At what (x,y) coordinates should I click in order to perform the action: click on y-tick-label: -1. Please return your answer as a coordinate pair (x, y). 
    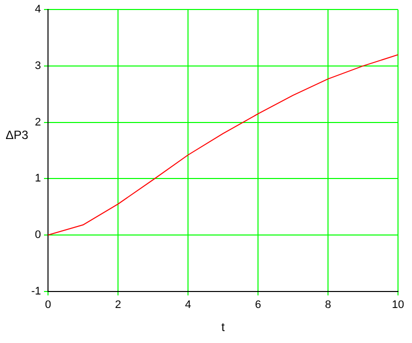
    Looking at the image, I should click on (36, 291).